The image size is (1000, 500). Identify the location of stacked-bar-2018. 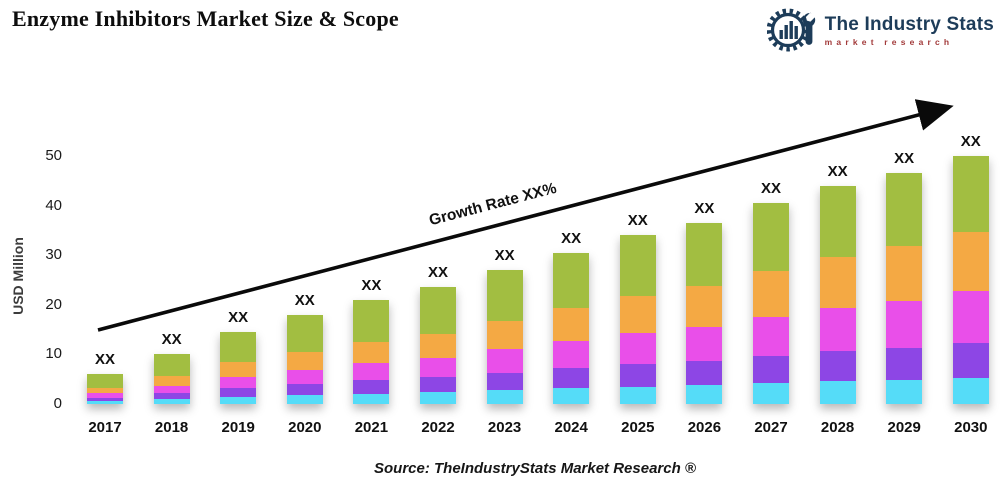
(171, 379).